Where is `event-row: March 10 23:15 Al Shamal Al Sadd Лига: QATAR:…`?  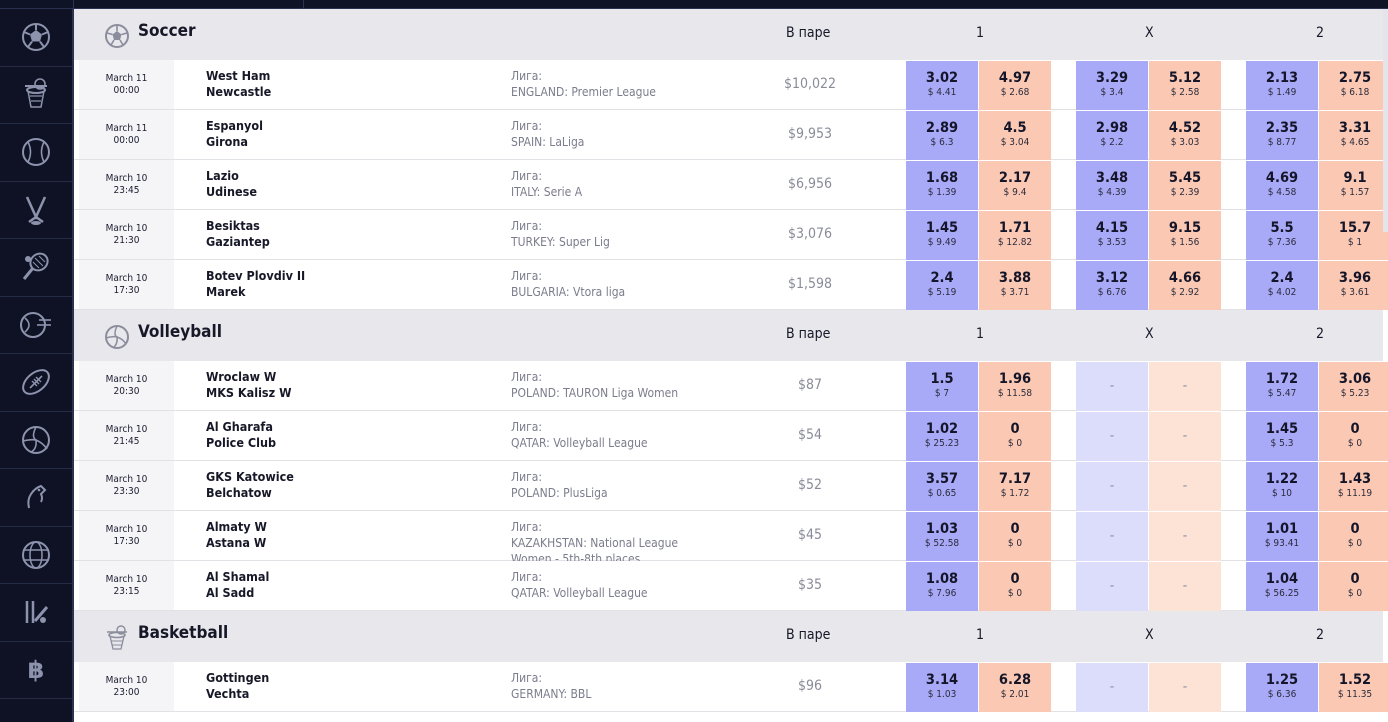 event-row: March 10 23:15 Al Shamal Al Sadd Лига: QATAR:… is located at coordinates (731, 586).